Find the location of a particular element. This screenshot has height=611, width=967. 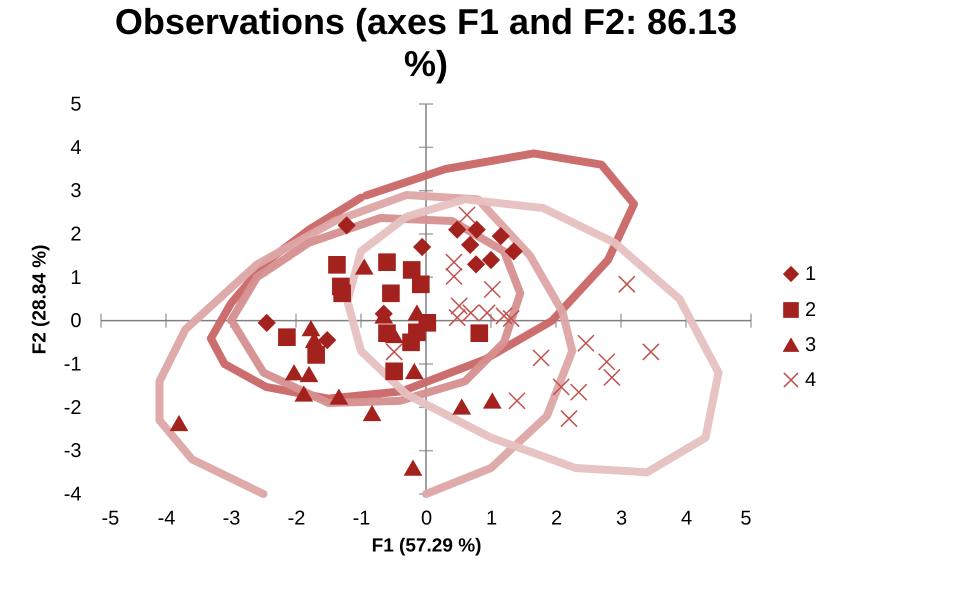

legend-label: 1 is located at coordinates (810, 274).